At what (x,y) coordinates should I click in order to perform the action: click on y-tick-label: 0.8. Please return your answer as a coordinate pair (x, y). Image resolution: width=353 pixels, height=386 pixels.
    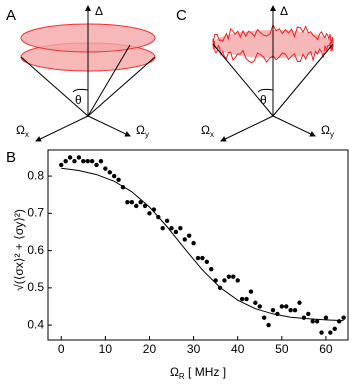
    Looking at the image, I should click on (35, 175).